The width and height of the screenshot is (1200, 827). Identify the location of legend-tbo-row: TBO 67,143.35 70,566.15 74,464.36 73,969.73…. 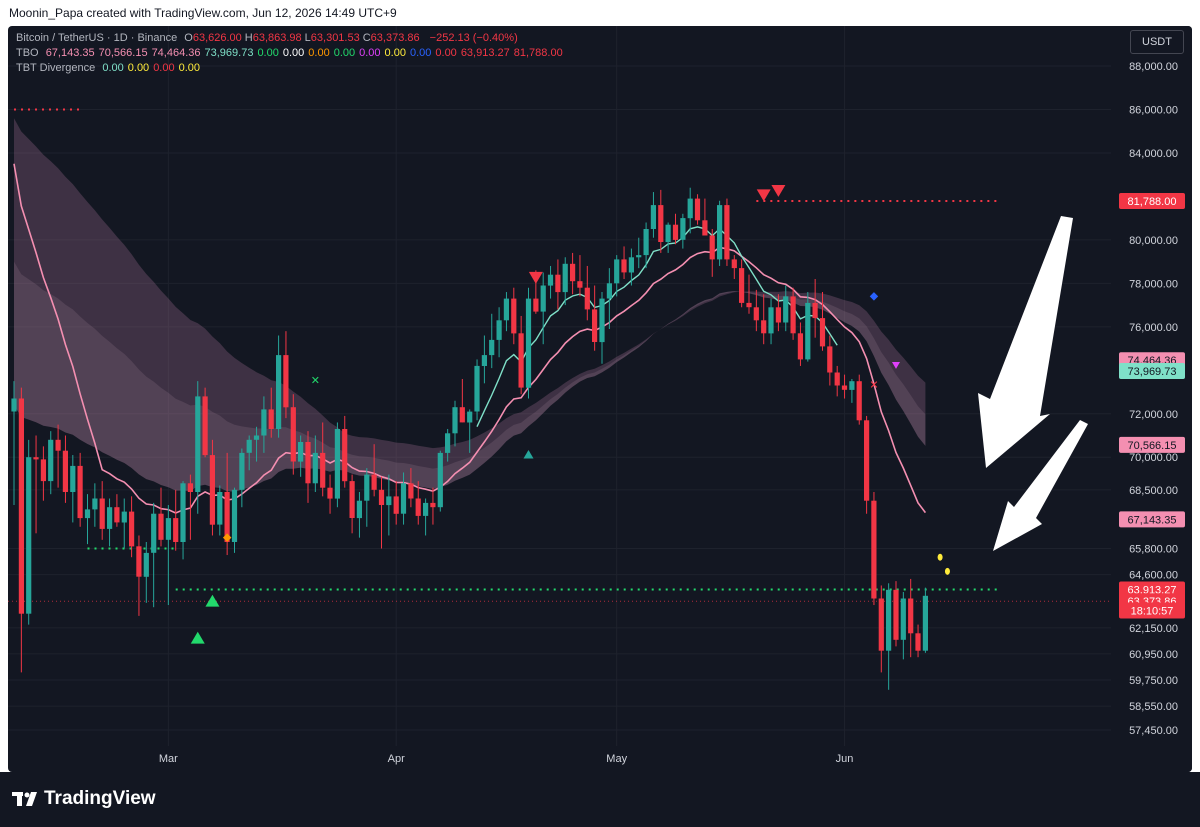
(293, 53).